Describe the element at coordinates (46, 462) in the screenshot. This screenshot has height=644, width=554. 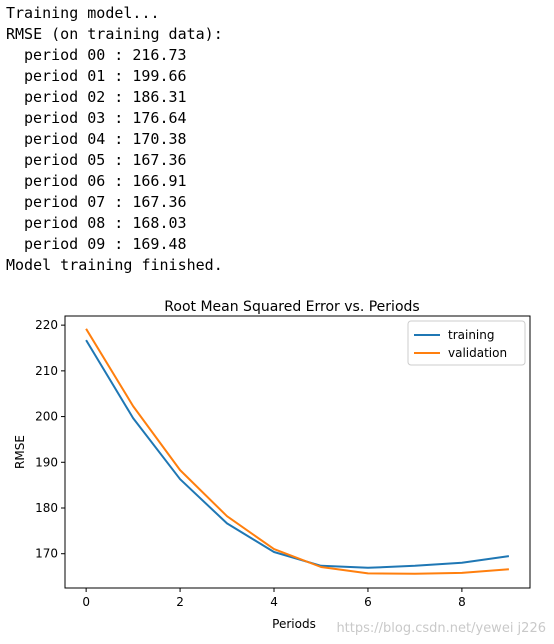
I see `y-tick-label: 190` at that location.